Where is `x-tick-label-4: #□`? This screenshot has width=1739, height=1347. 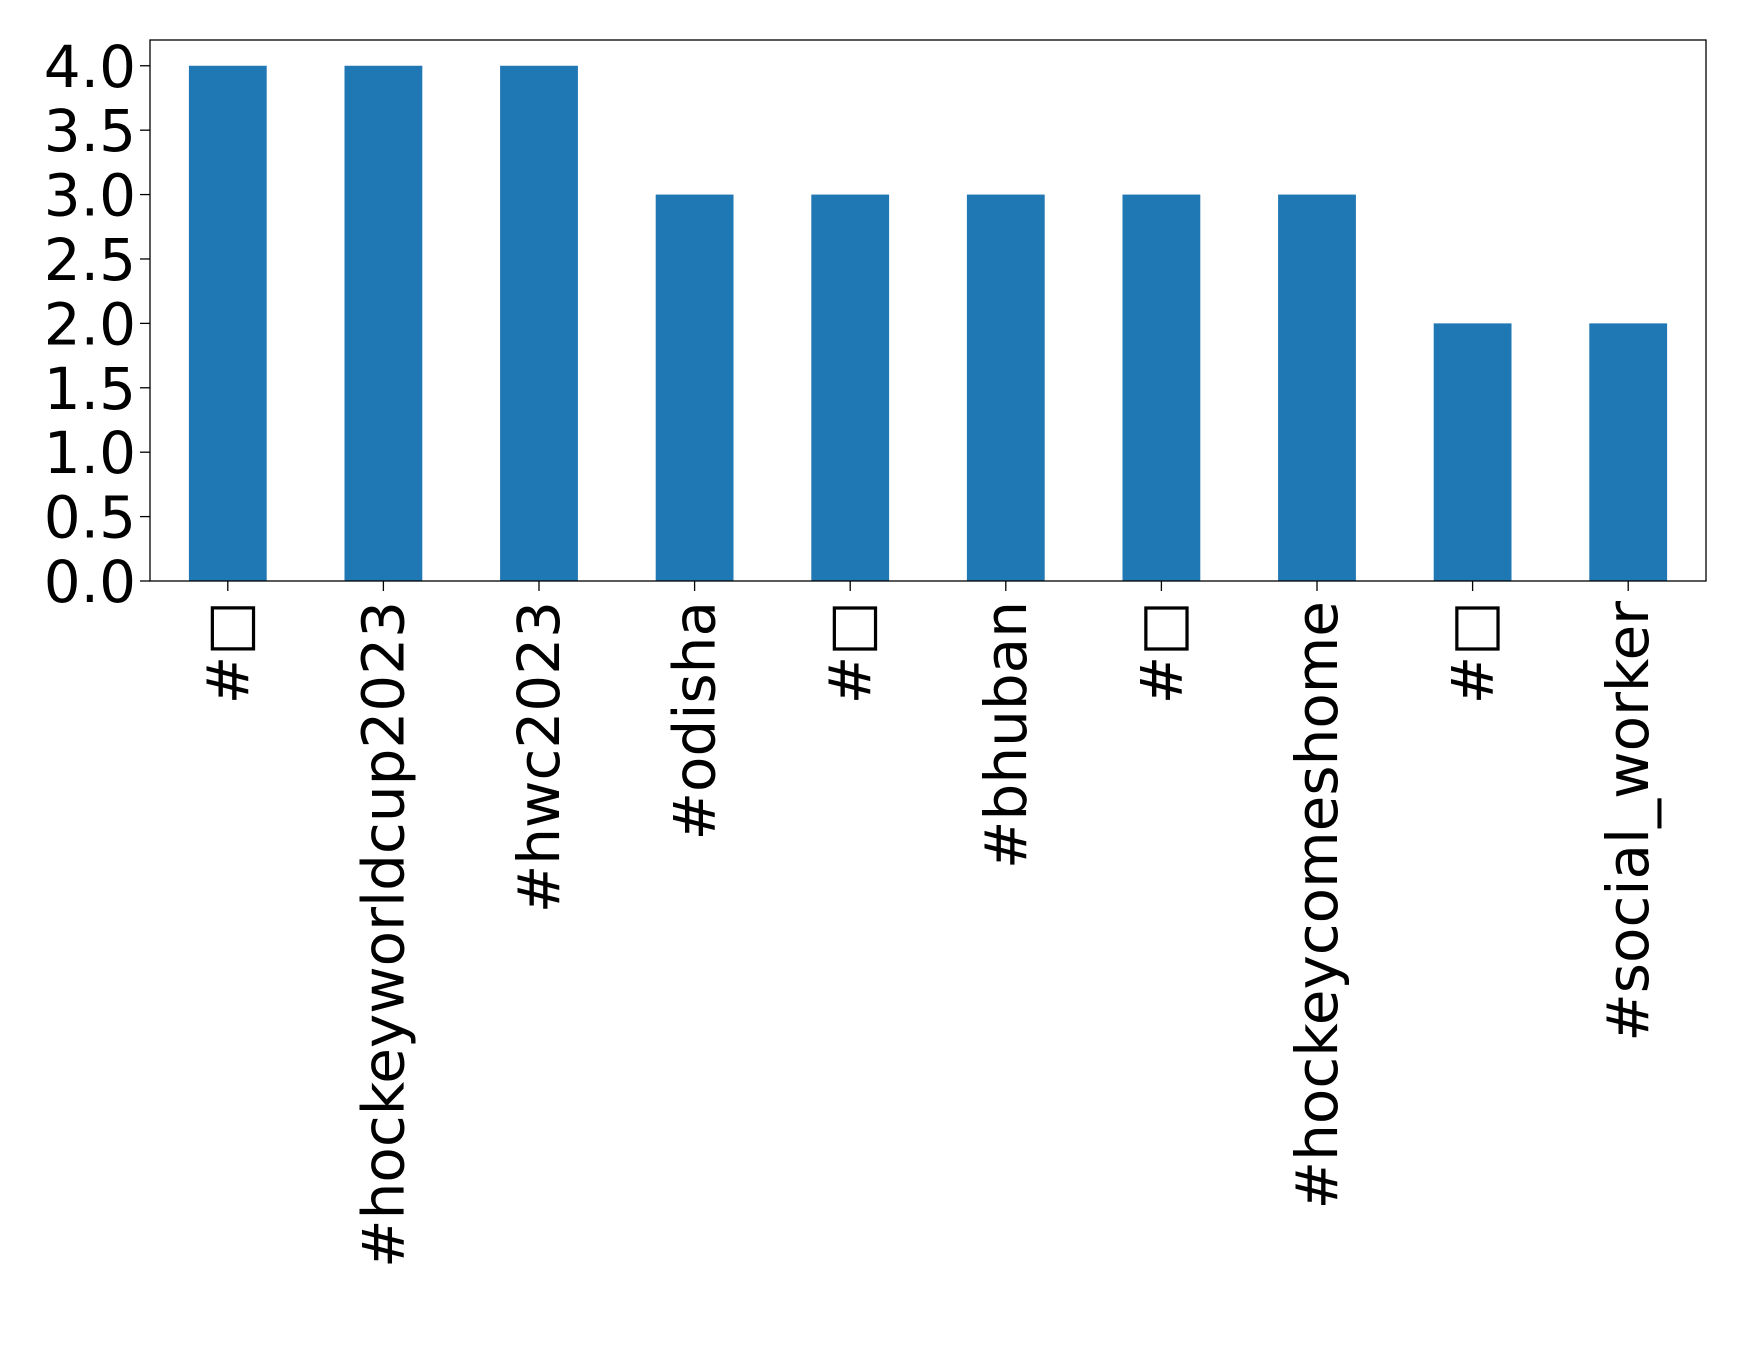
x-tick-label-4: #□ is located at coordinates (850, 652).